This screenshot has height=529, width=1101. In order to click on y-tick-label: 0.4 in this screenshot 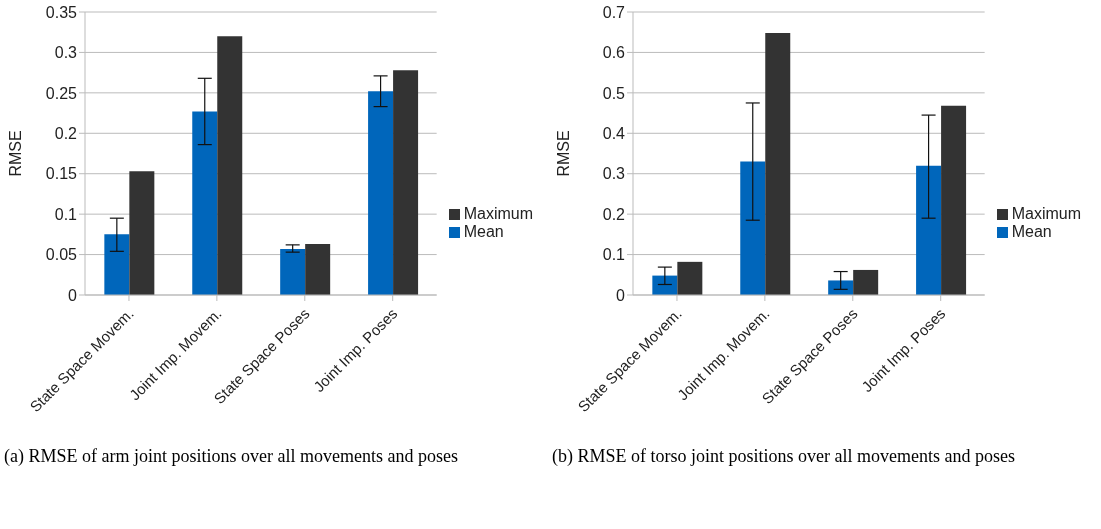, I will do `click(614, 133)`.